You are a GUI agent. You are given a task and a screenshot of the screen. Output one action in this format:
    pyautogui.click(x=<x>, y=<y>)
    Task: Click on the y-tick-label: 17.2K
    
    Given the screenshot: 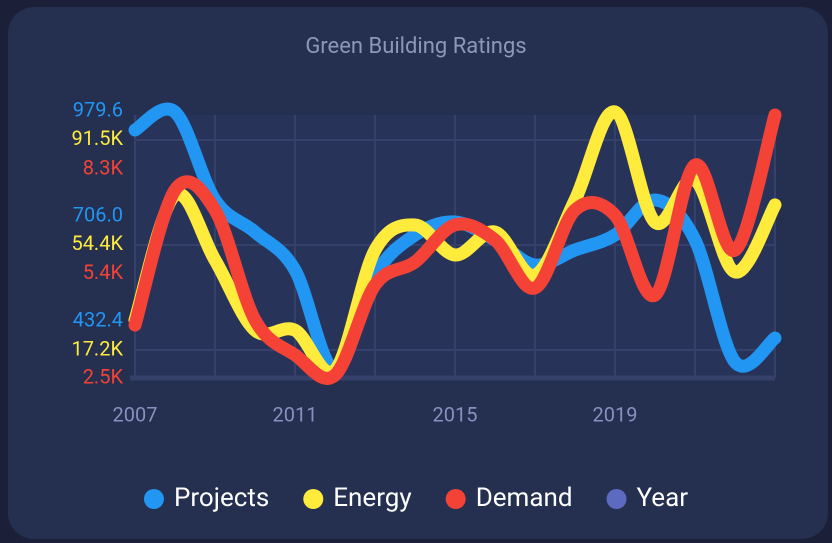 What is the action you would take?
    pyautogui.click(x=97, y=348)
    